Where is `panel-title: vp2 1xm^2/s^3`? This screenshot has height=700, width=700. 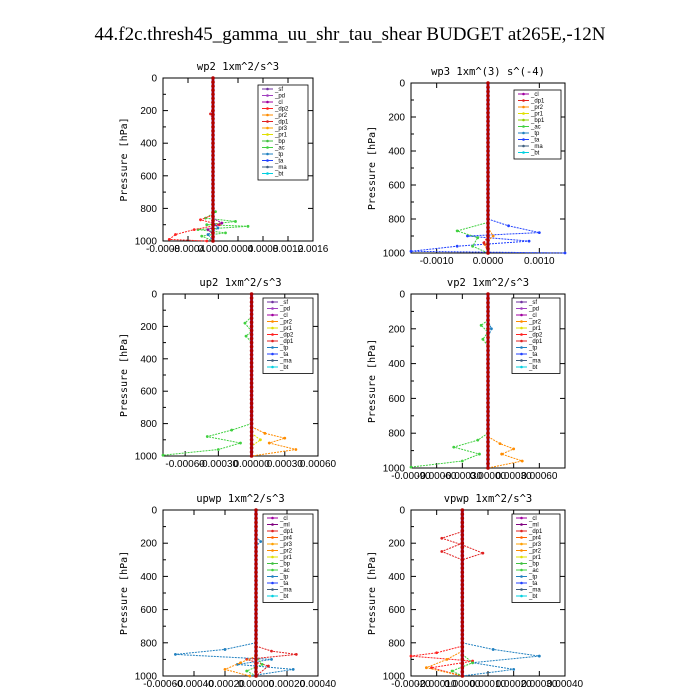 panel-title: vp2 1xm^2/s^3 is located at coordinates (488, 283).